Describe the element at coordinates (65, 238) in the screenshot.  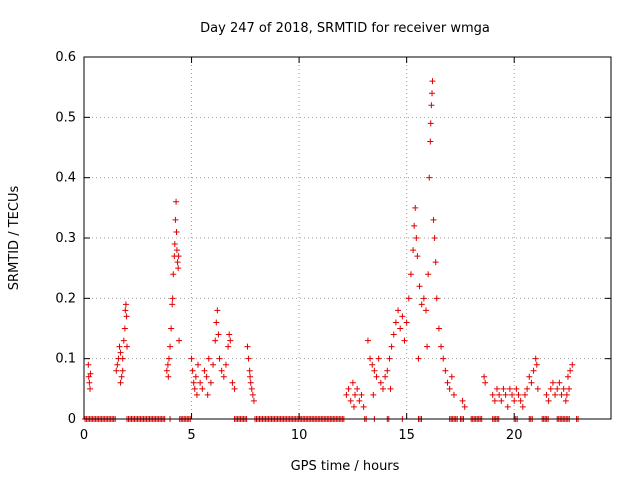
I see `y-tick-label: 0.3` at that location.